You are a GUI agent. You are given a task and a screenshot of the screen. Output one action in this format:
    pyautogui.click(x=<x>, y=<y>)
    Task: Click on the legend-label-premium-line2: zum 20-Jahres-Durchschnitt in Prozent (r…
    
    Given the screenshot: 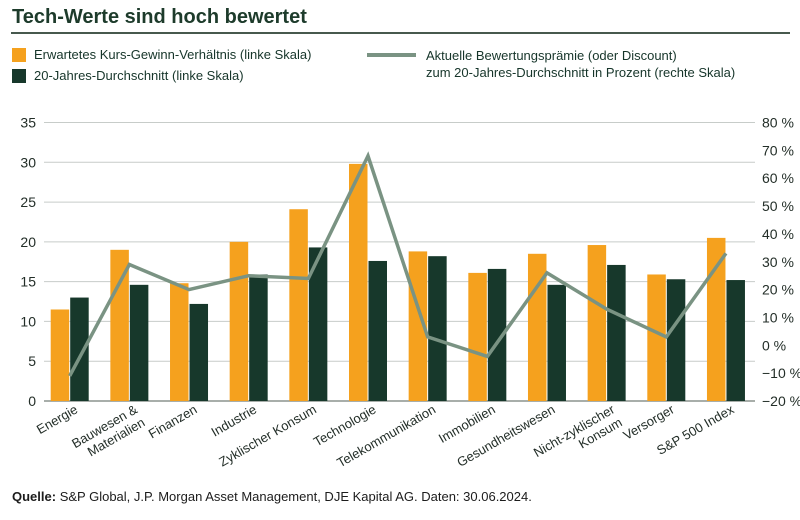 What is the action you would take?
    pyautogui.click(x=581, y=72)
    